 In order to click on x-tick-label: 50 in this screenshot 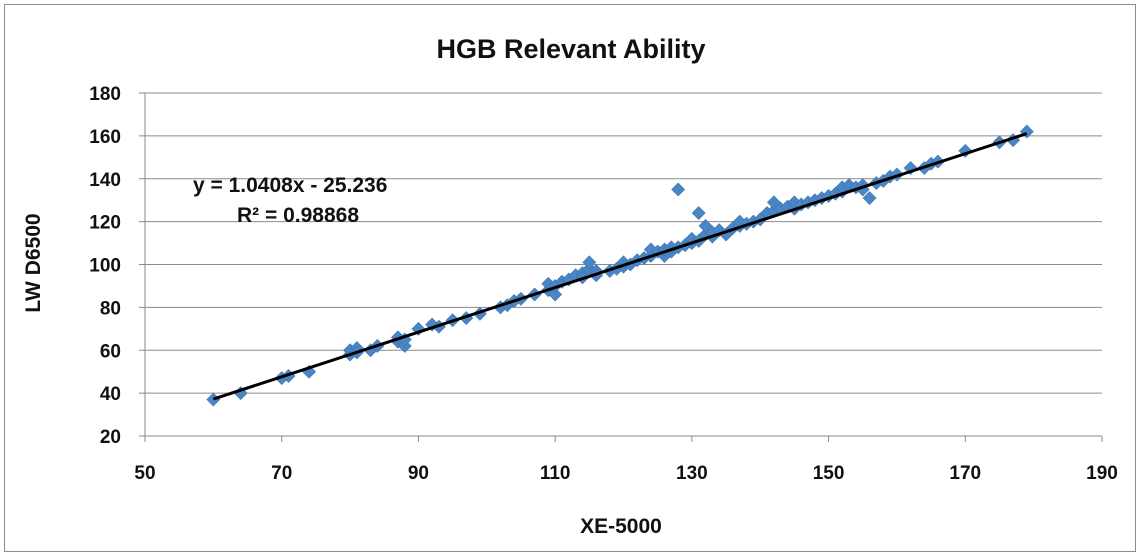, I will do `click(144, 473)`.